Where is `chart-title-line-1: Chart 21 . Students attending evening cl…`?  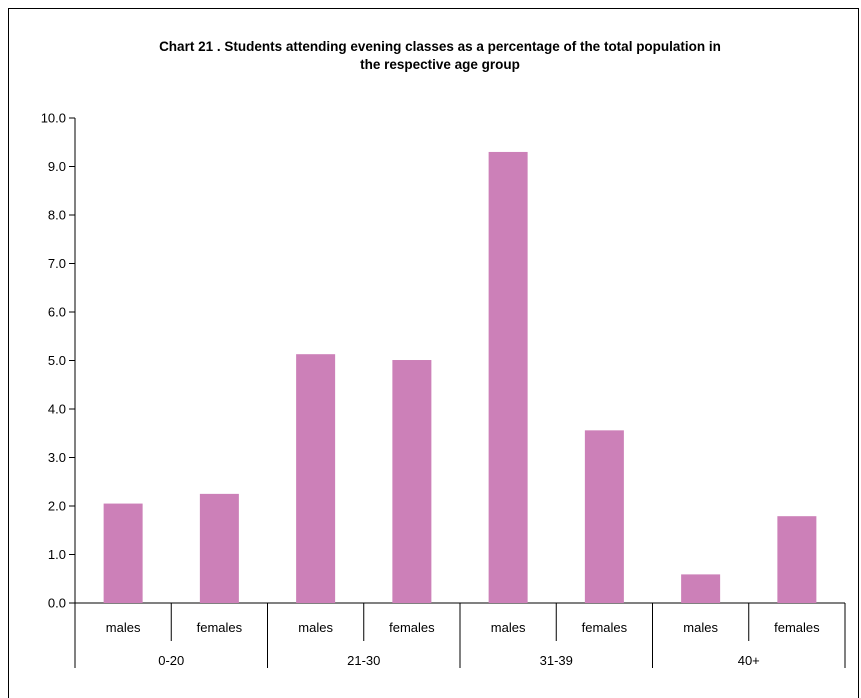 chart-title-line-1: Chart 21 . Students attending evening cl… is located at coordinates (440, 46).